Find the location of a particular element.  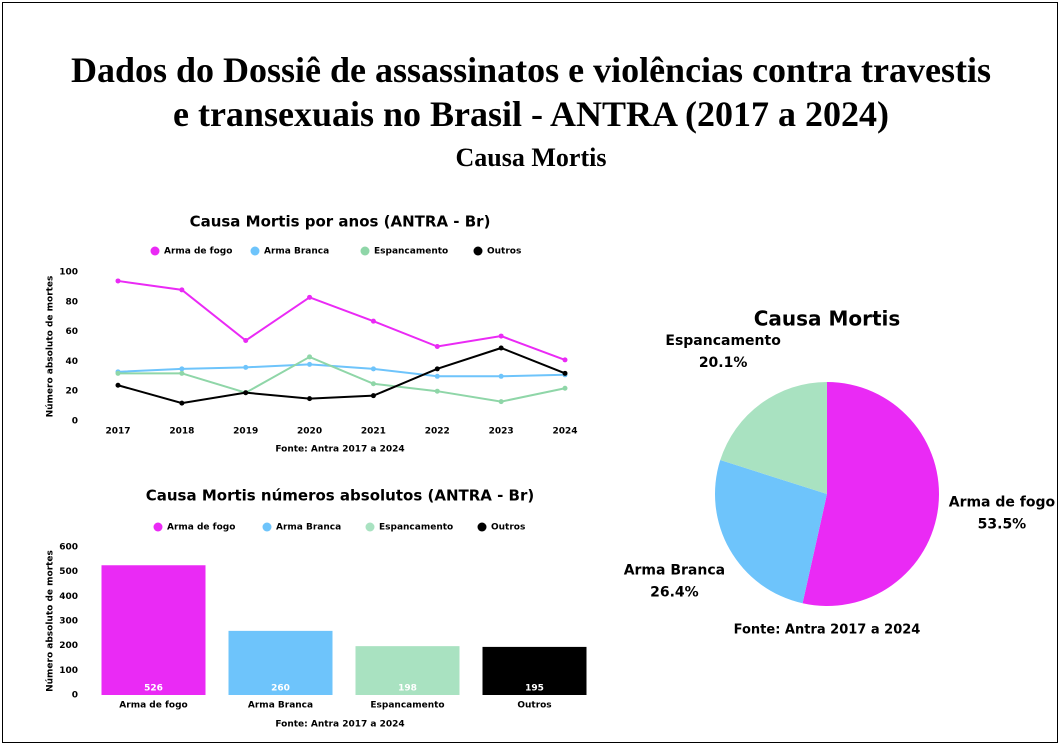

x-tick-label: 2022 is located at coordinates (437, 432).